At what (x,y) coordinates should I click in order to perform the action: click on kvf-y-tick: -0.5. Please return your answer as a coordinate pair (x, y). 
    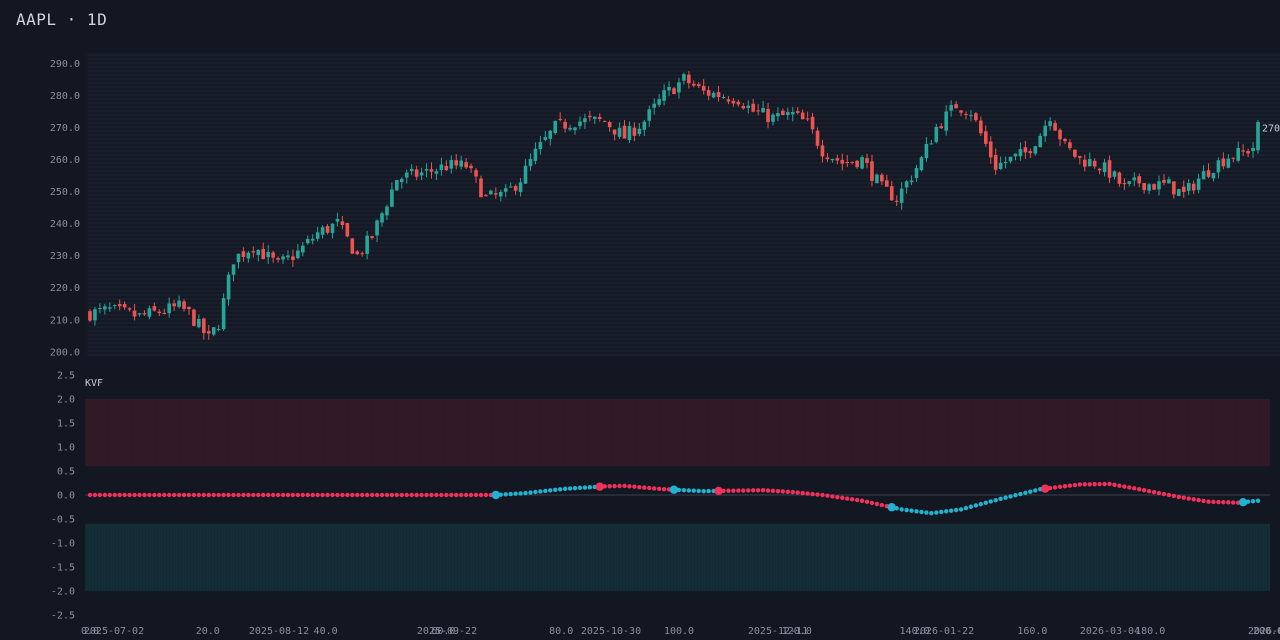
    Looking at the image, I should click on (63, 520).